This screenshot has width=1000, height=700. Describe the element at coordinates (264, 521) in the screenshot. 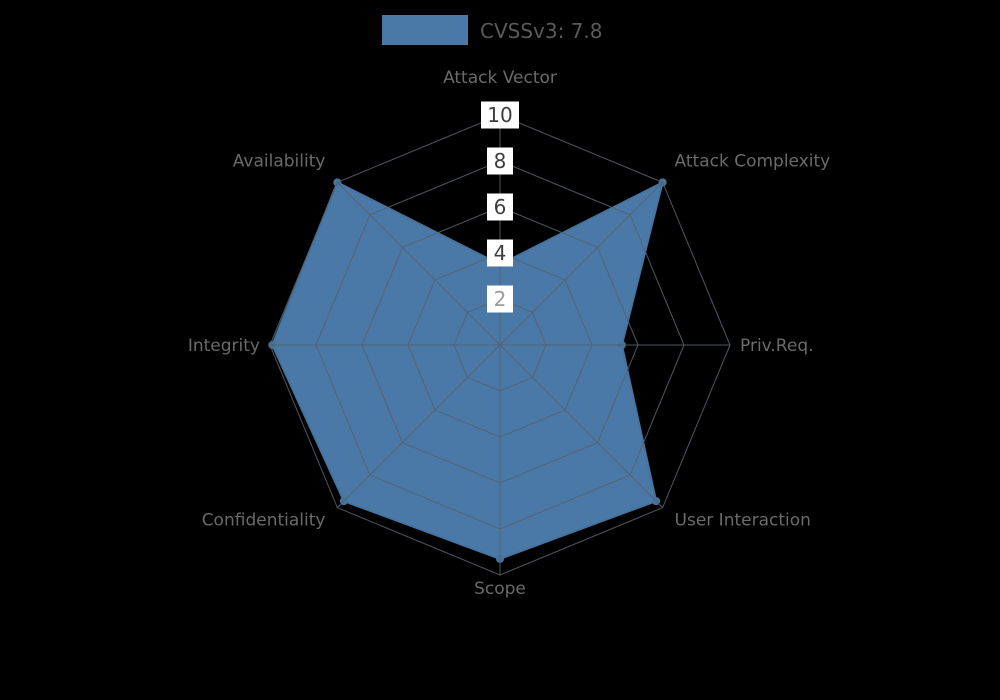

I see `category-label-confidentiality: Confidentiality` at that location.